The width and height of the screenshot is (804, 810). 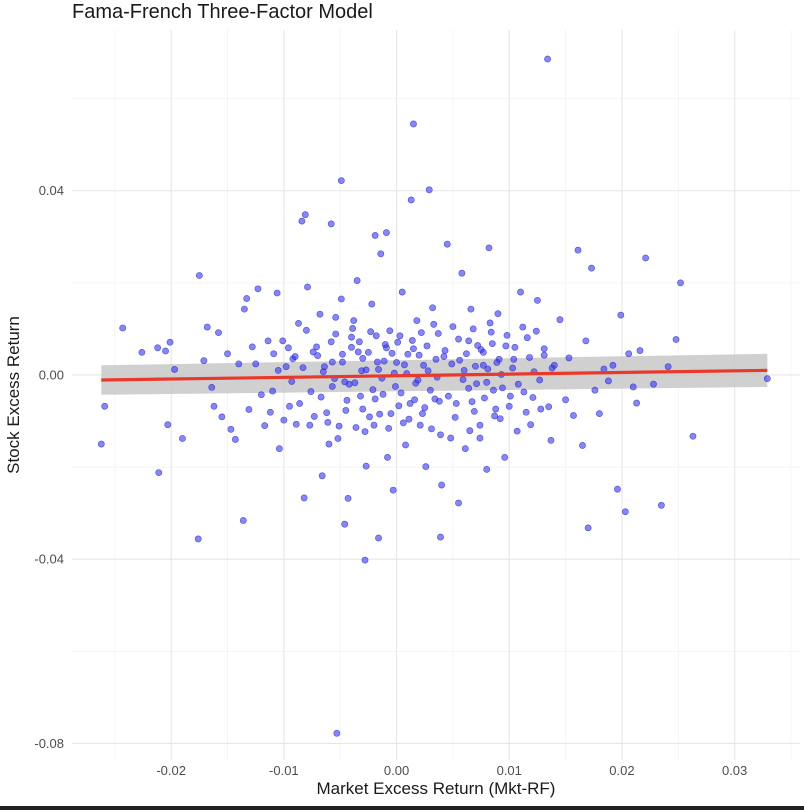 I want to click on x-tick-labels: -0.02 -0.01 0.00 0.01 0.02 0.03, so click(x=451, y=770).